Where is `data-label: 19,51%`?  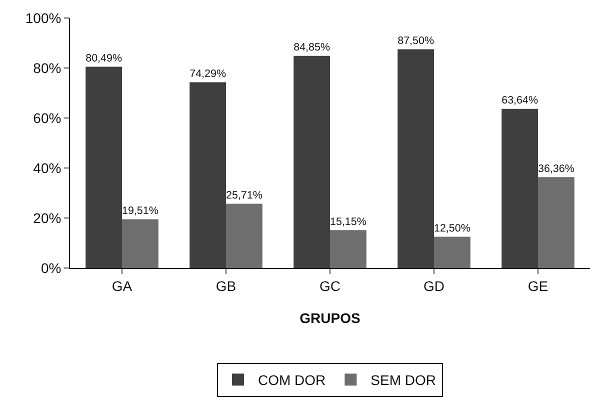 data-label: 19,51% is located at coordinates (140, 210).